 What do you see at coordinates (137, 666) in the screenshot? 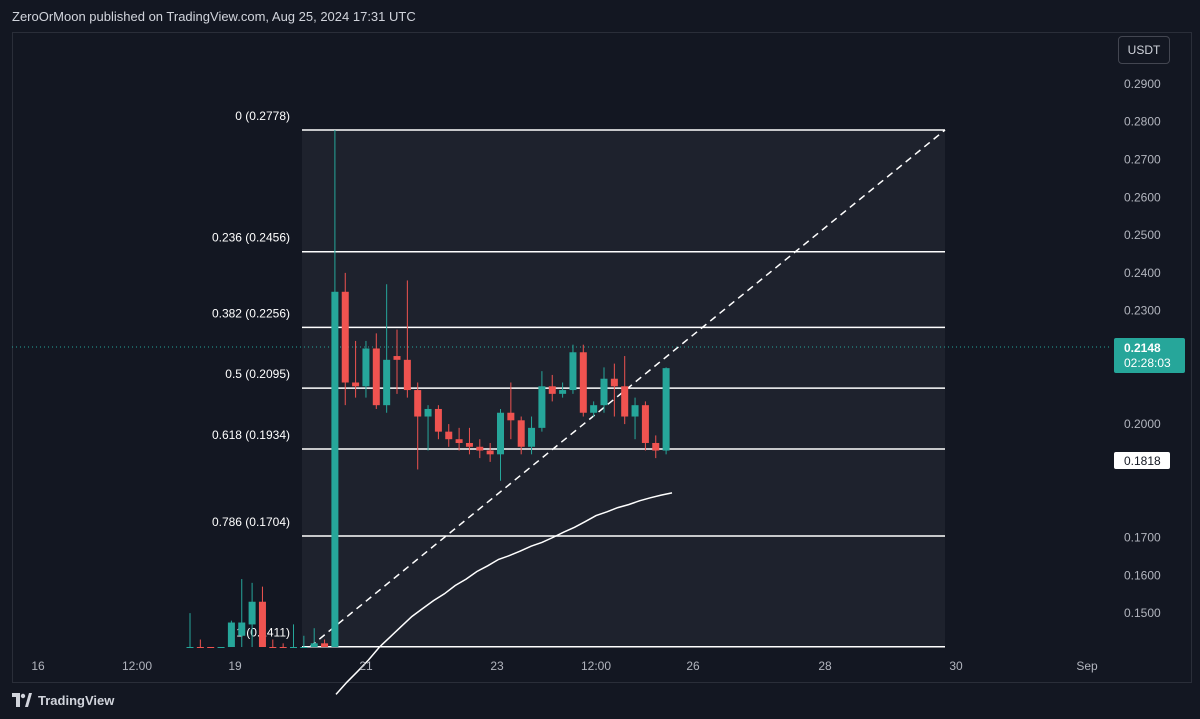
I see `time-tick: 12:00` at bounding box center [137, 666].